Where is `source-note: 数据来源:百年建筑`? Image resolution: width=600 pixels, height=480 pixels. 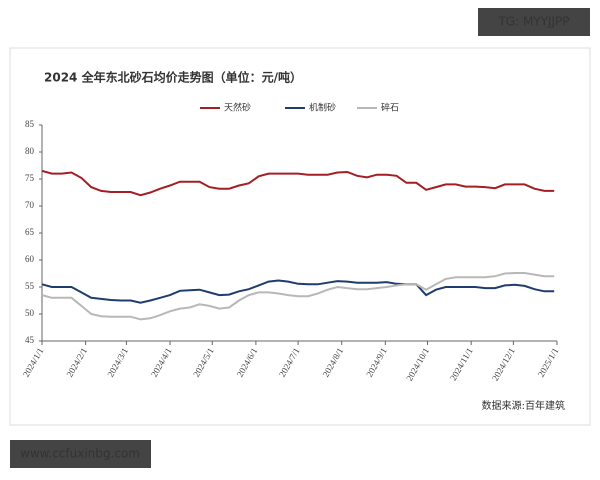
source-note: 数据来源:百年建筑 is located at coordinates (523, 405).